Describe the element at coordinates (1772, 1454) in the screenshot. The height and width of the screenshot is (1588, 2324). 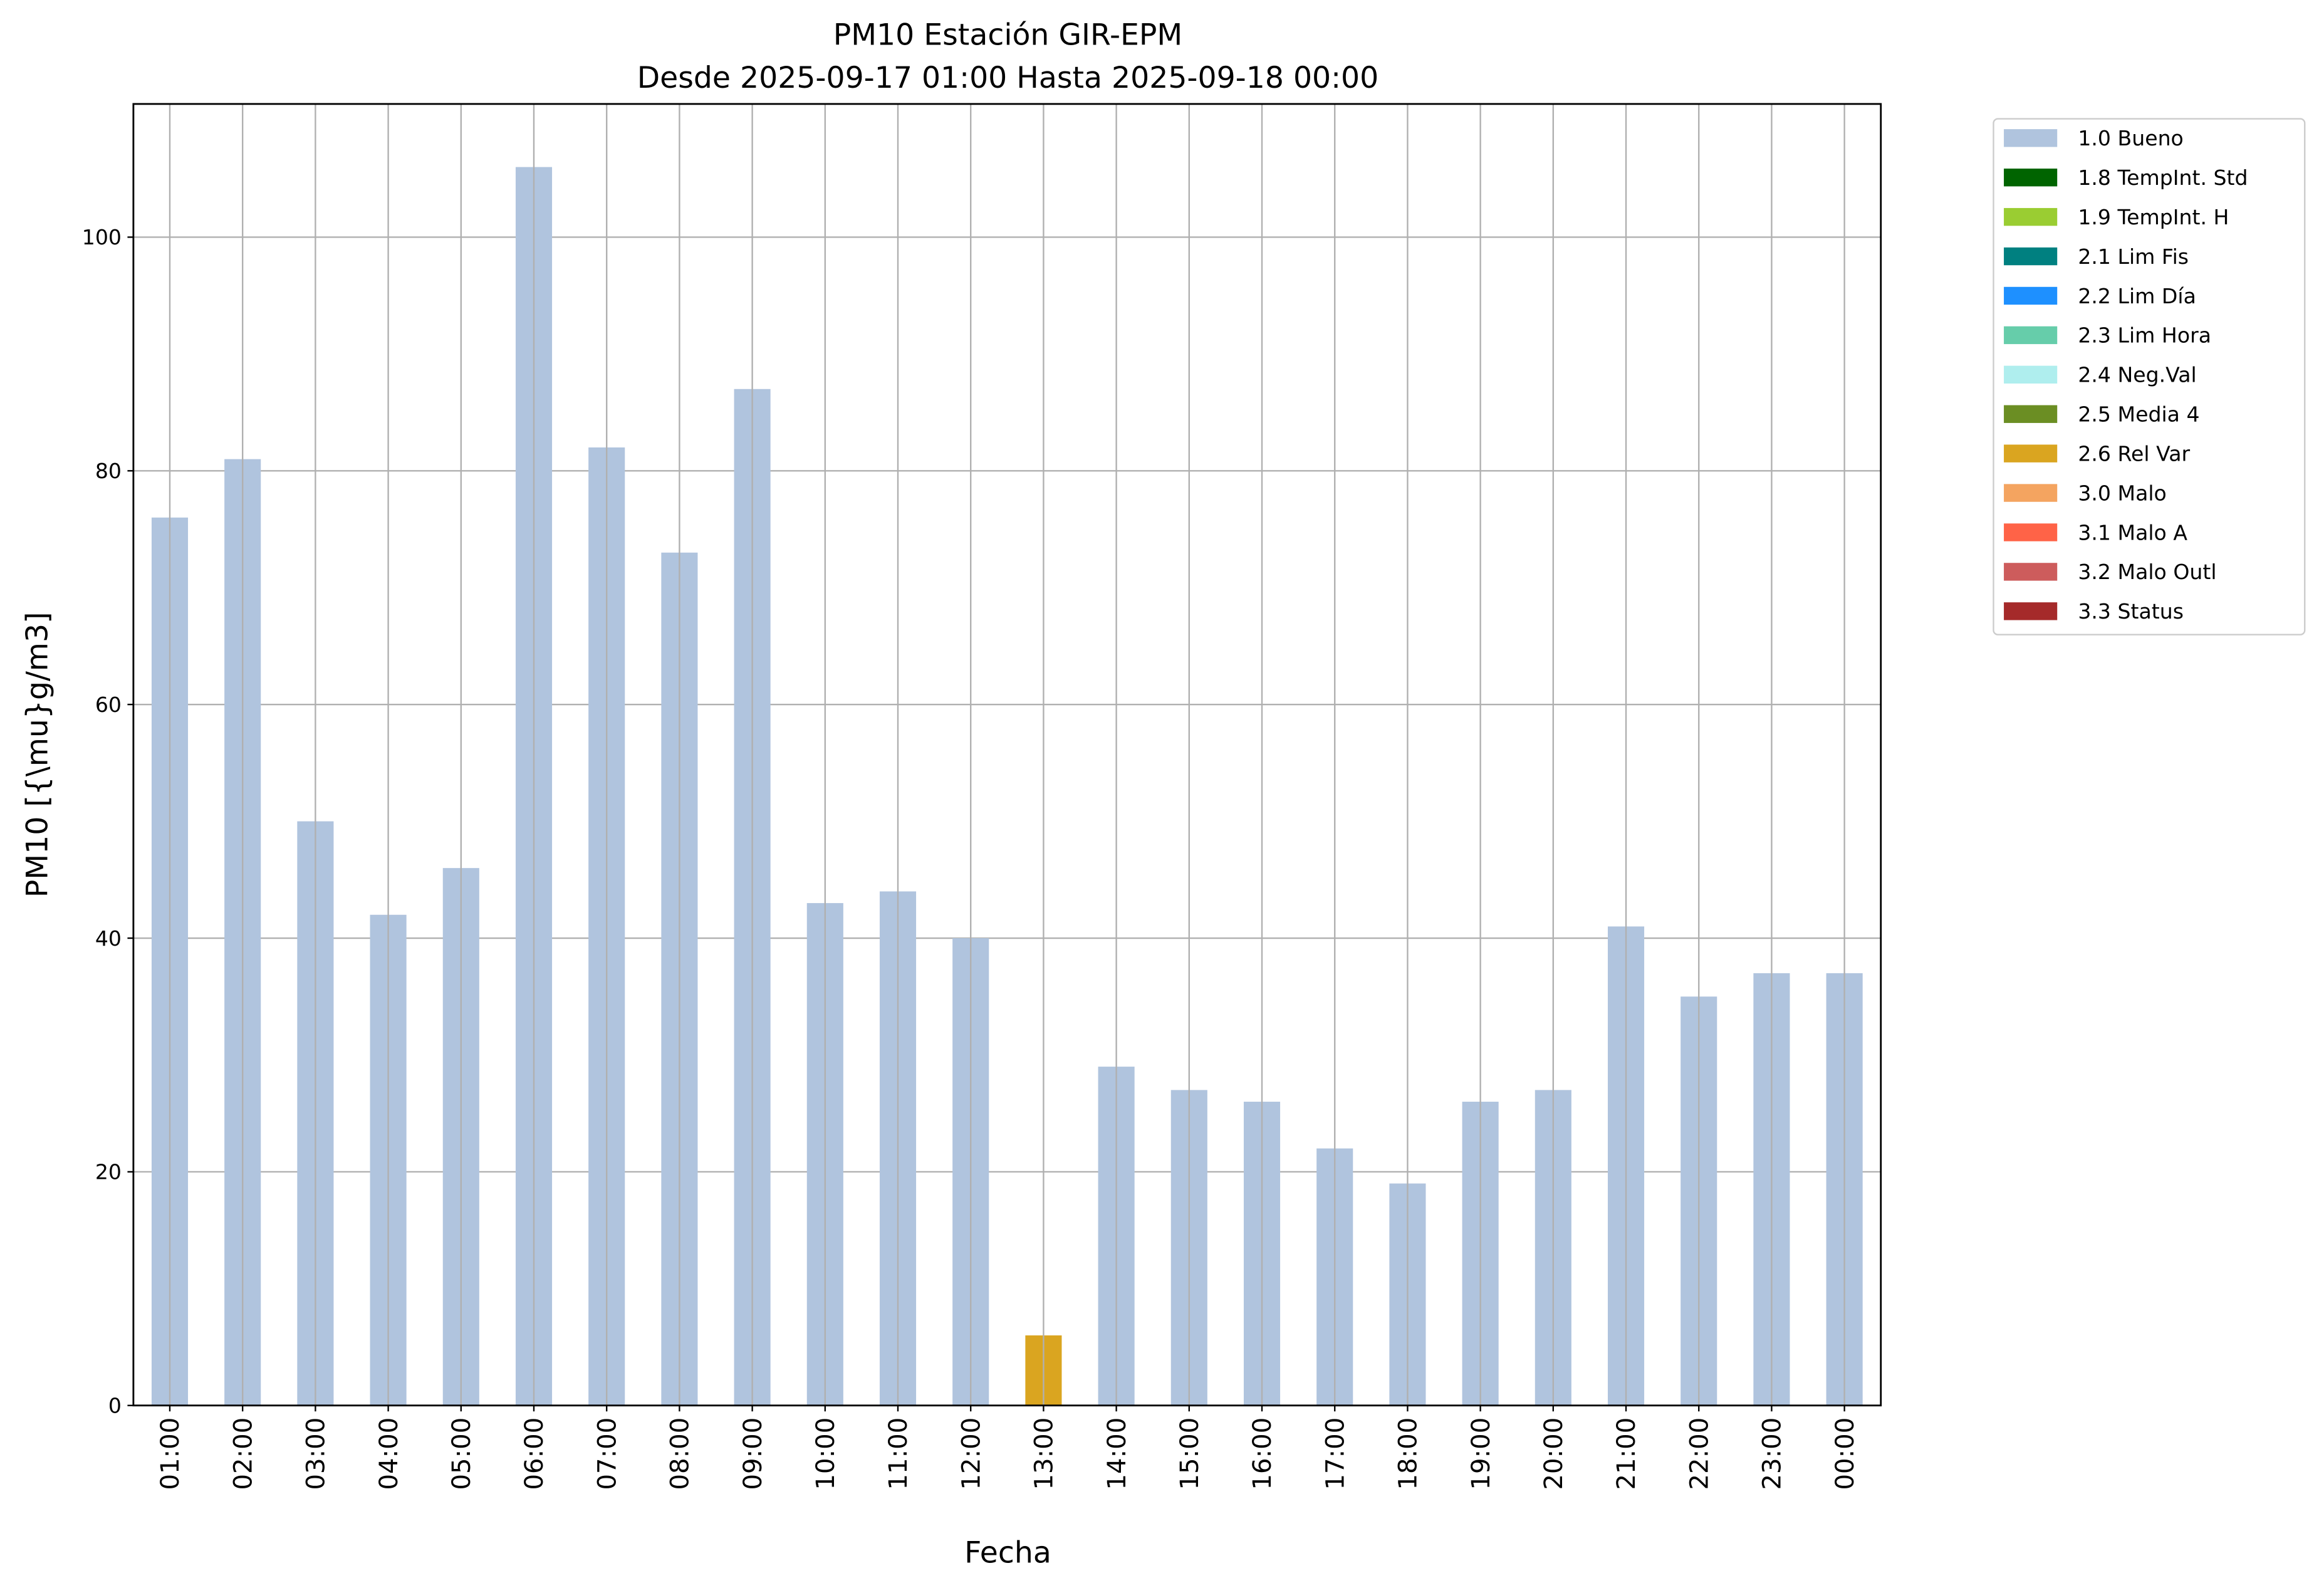
I see `x-tick-label: 23:00` at that location.